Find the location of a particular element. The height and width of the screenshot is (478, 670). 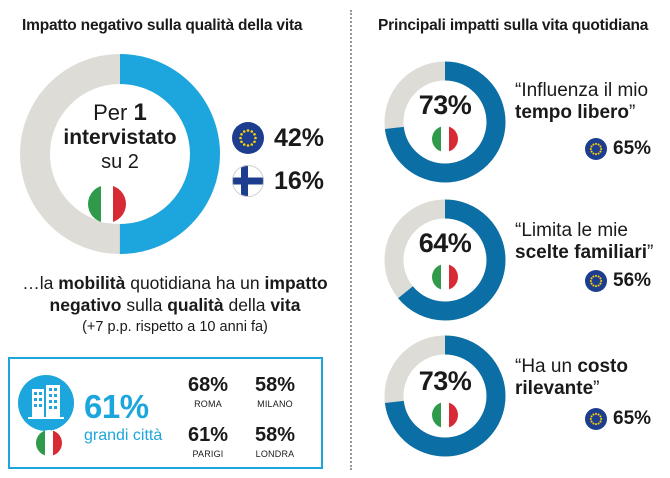

city-value-roma: 68% is located at coordinates (208, 385).